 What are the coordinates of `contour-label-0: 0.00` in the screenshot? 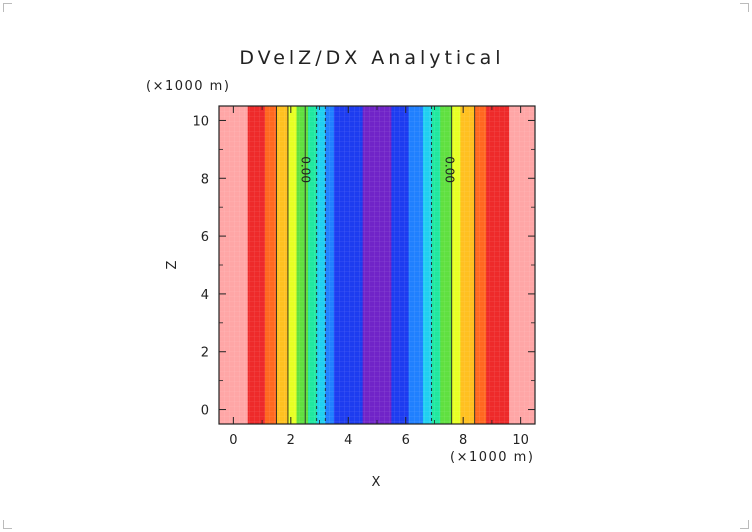 It's located at (306, 169).